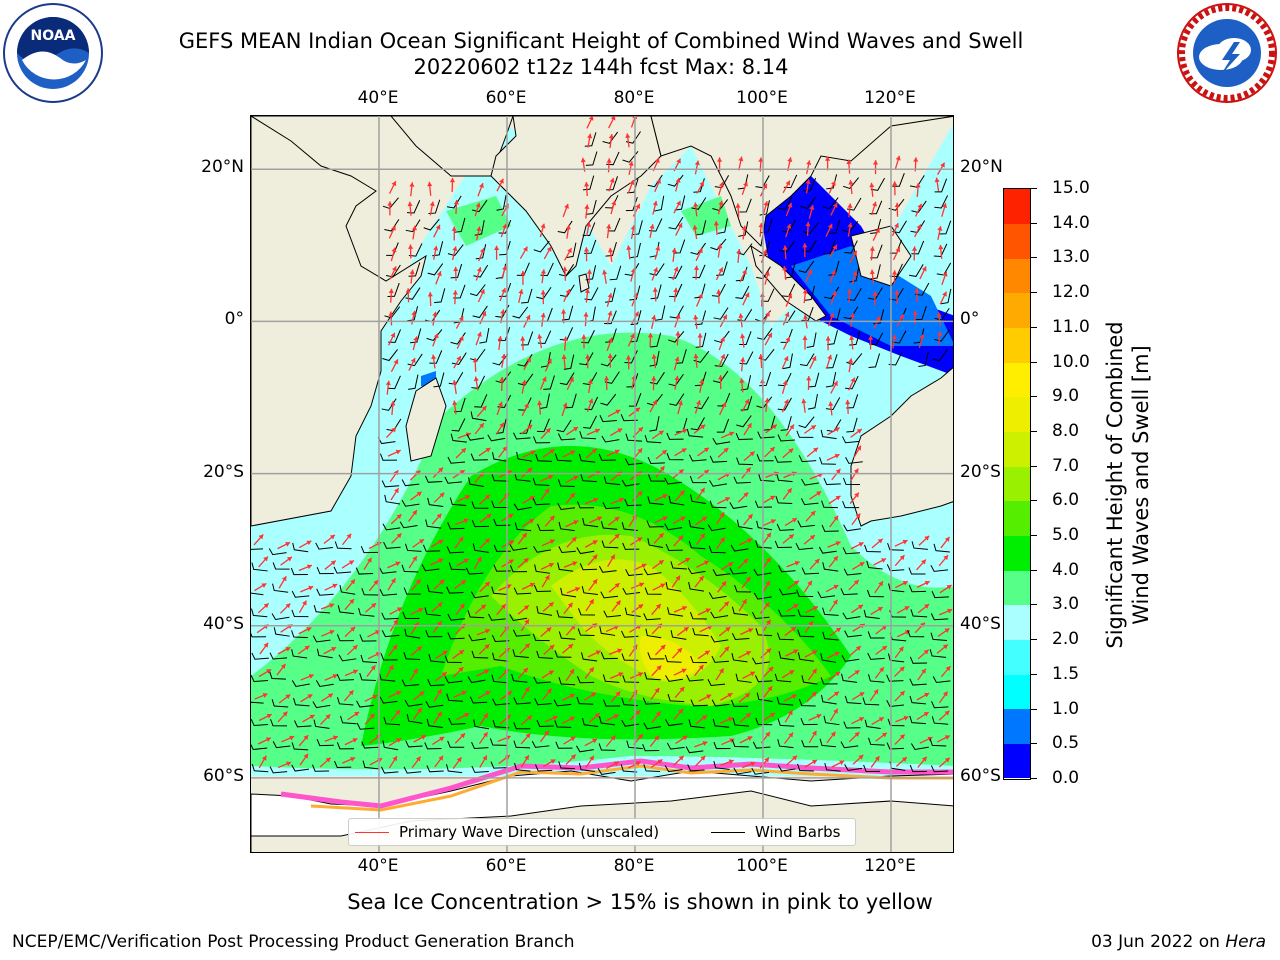 The width and height of the screenshot is (1280, 960). Describe the element at coordinates (1071, 222) in the screenshot. I see `colorbar-tick-label: 14.0` at that location.